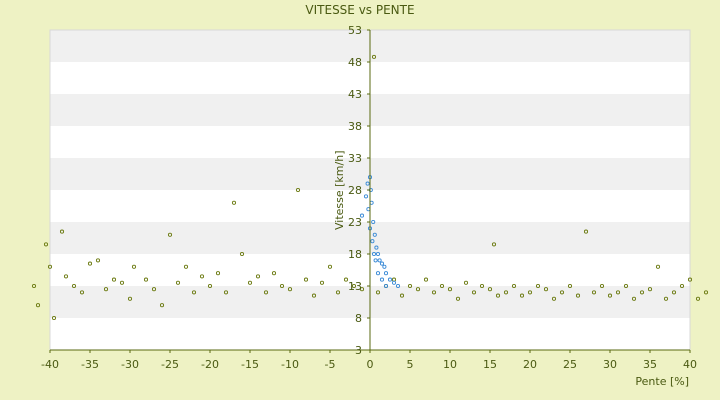  Describe the element at coordinates (410, 364) in the screenshot. I see `x-tick-label: 5` at that location.